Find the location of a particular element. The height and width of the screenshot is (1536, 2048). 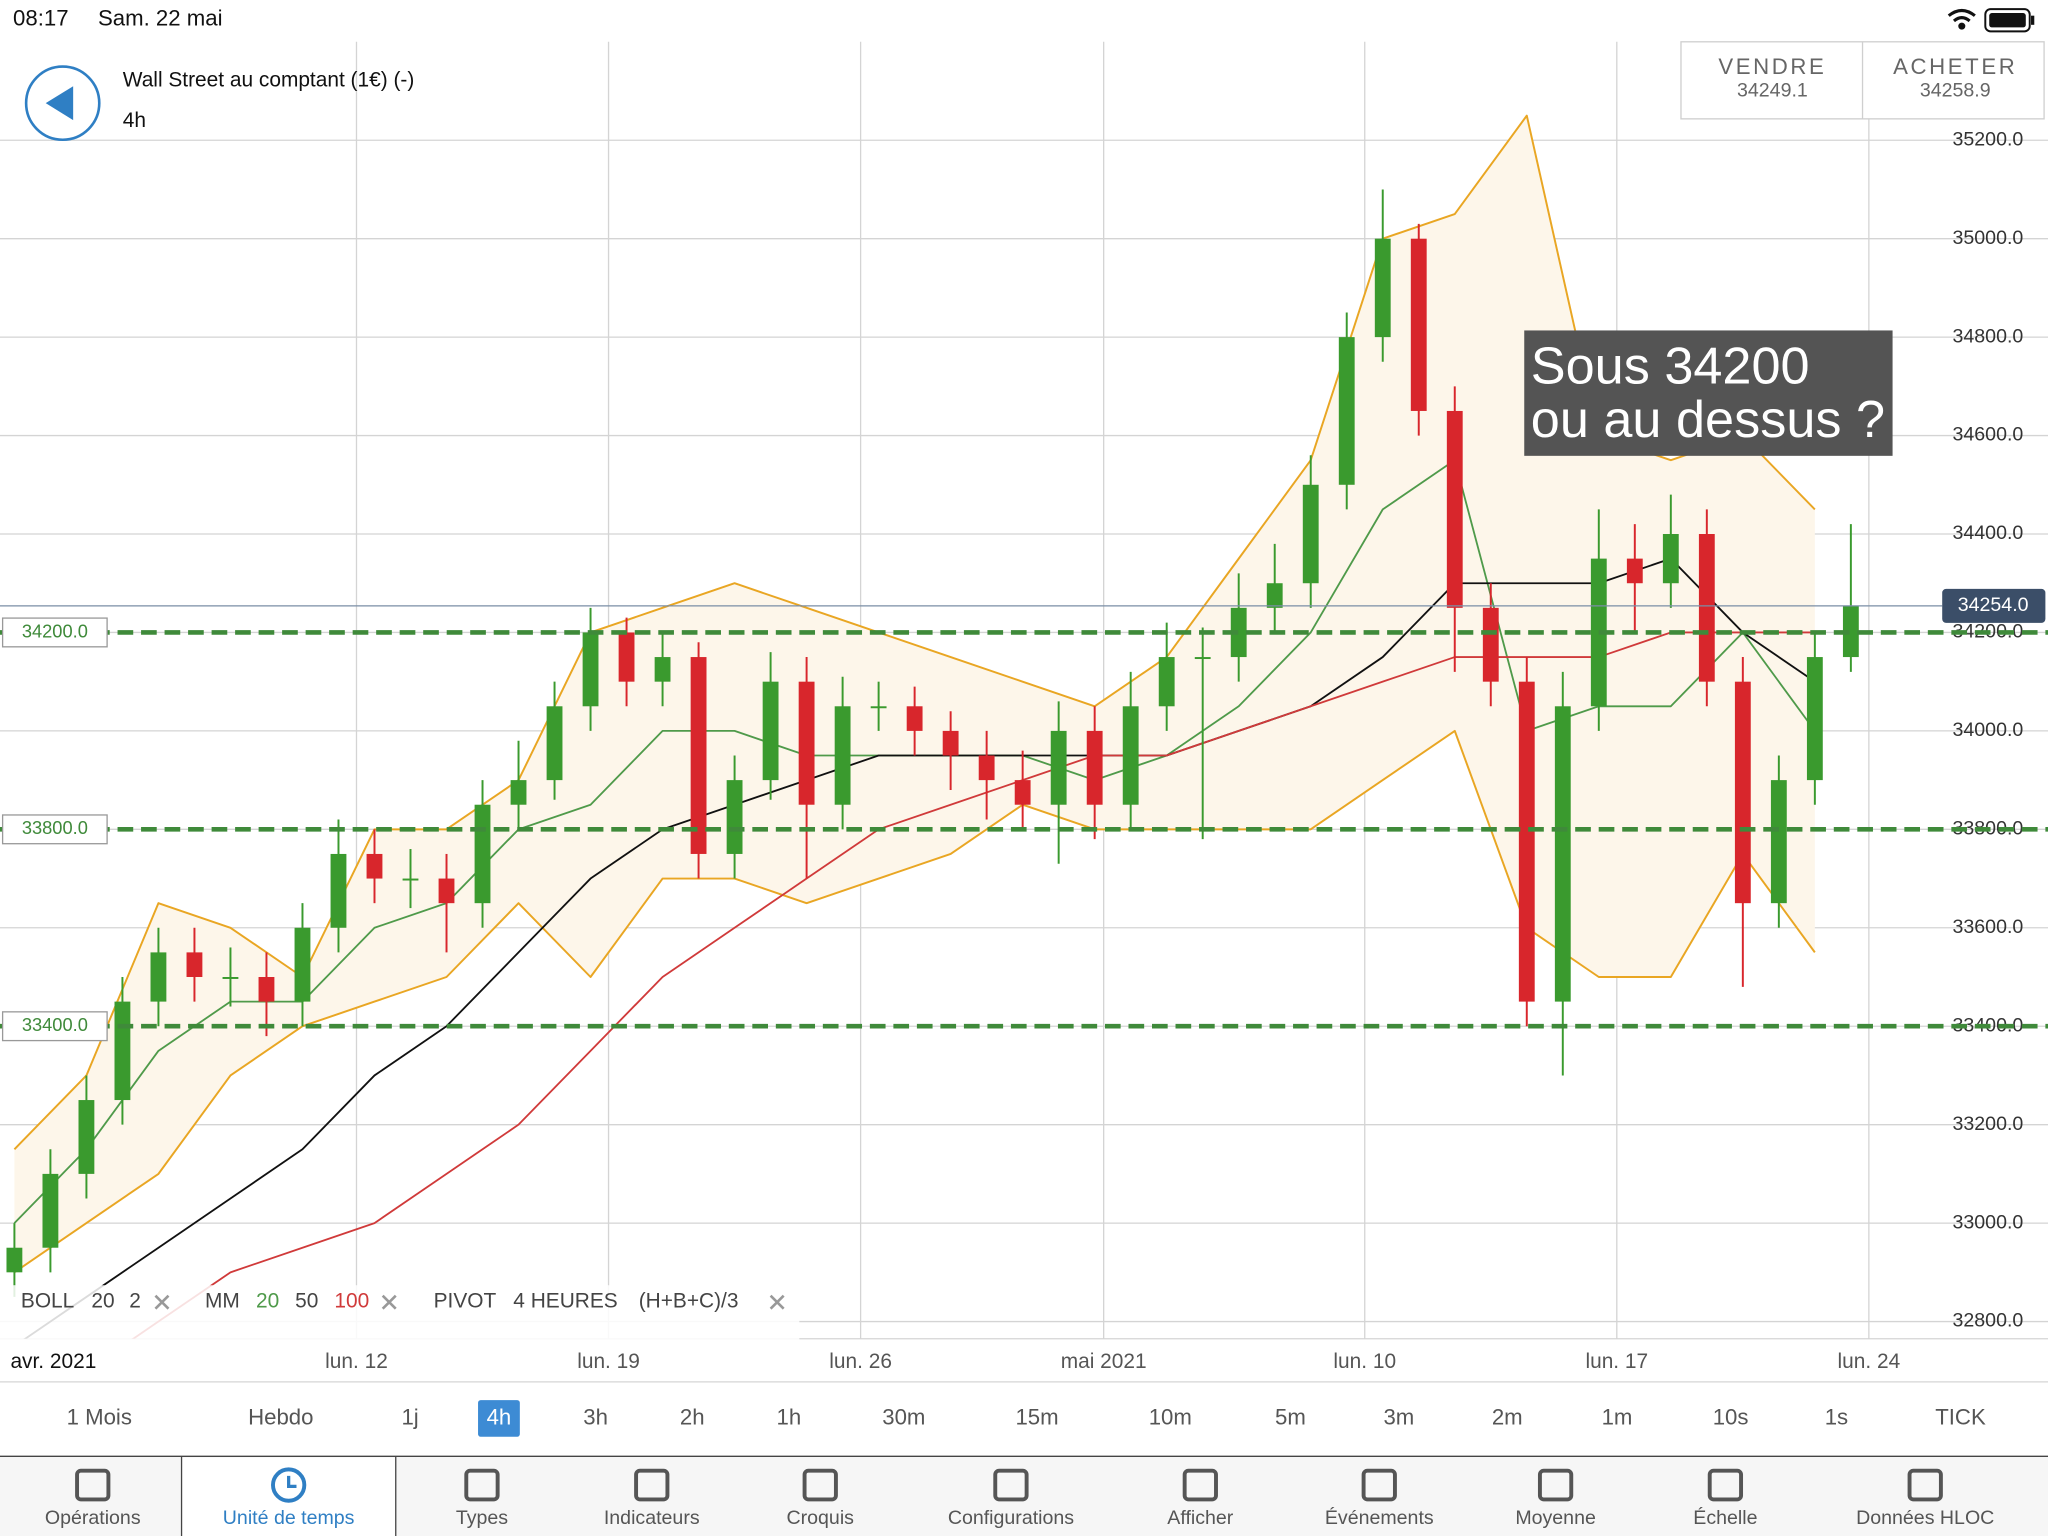

timeframe-button: 1 Mois is located at coordinates (99, 1416).